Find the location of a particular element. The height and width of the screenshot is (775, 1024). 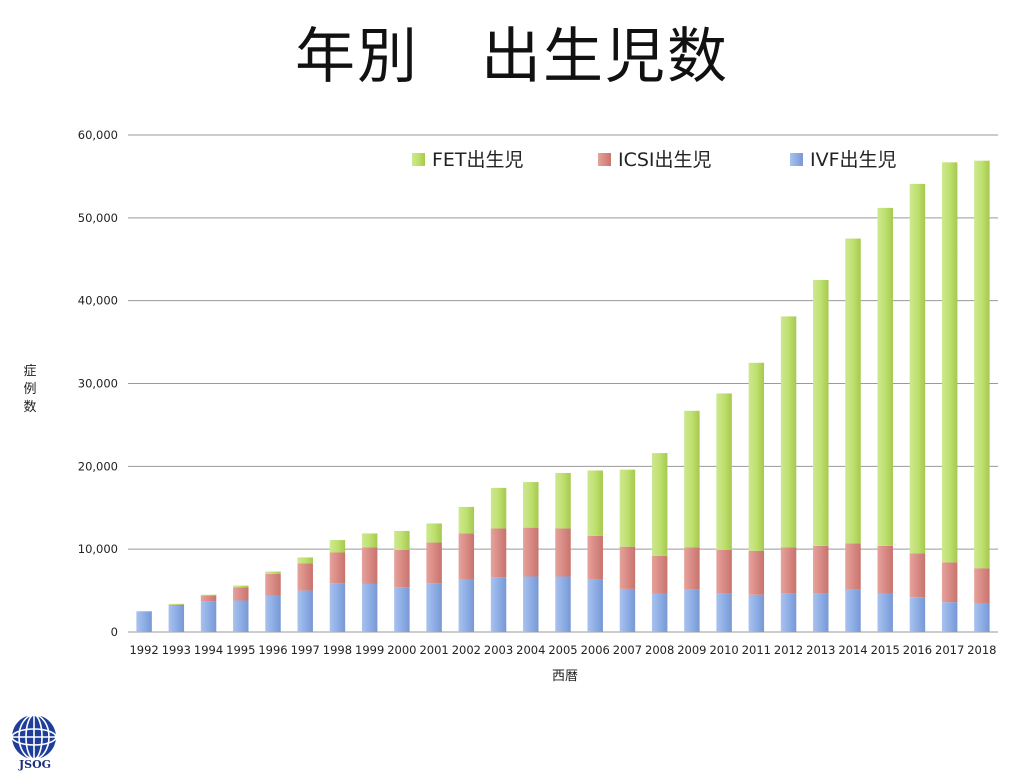

y-tick-label: 20,000 is located at coordinates (98, 466).